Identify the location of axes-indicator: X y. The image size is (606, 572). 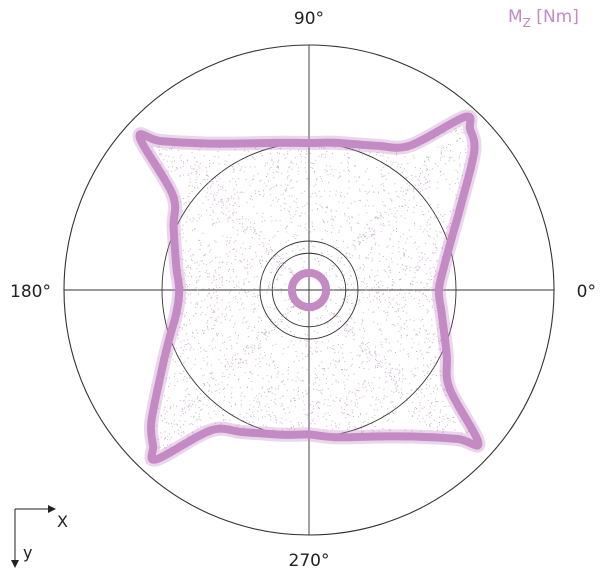
(39, 536).